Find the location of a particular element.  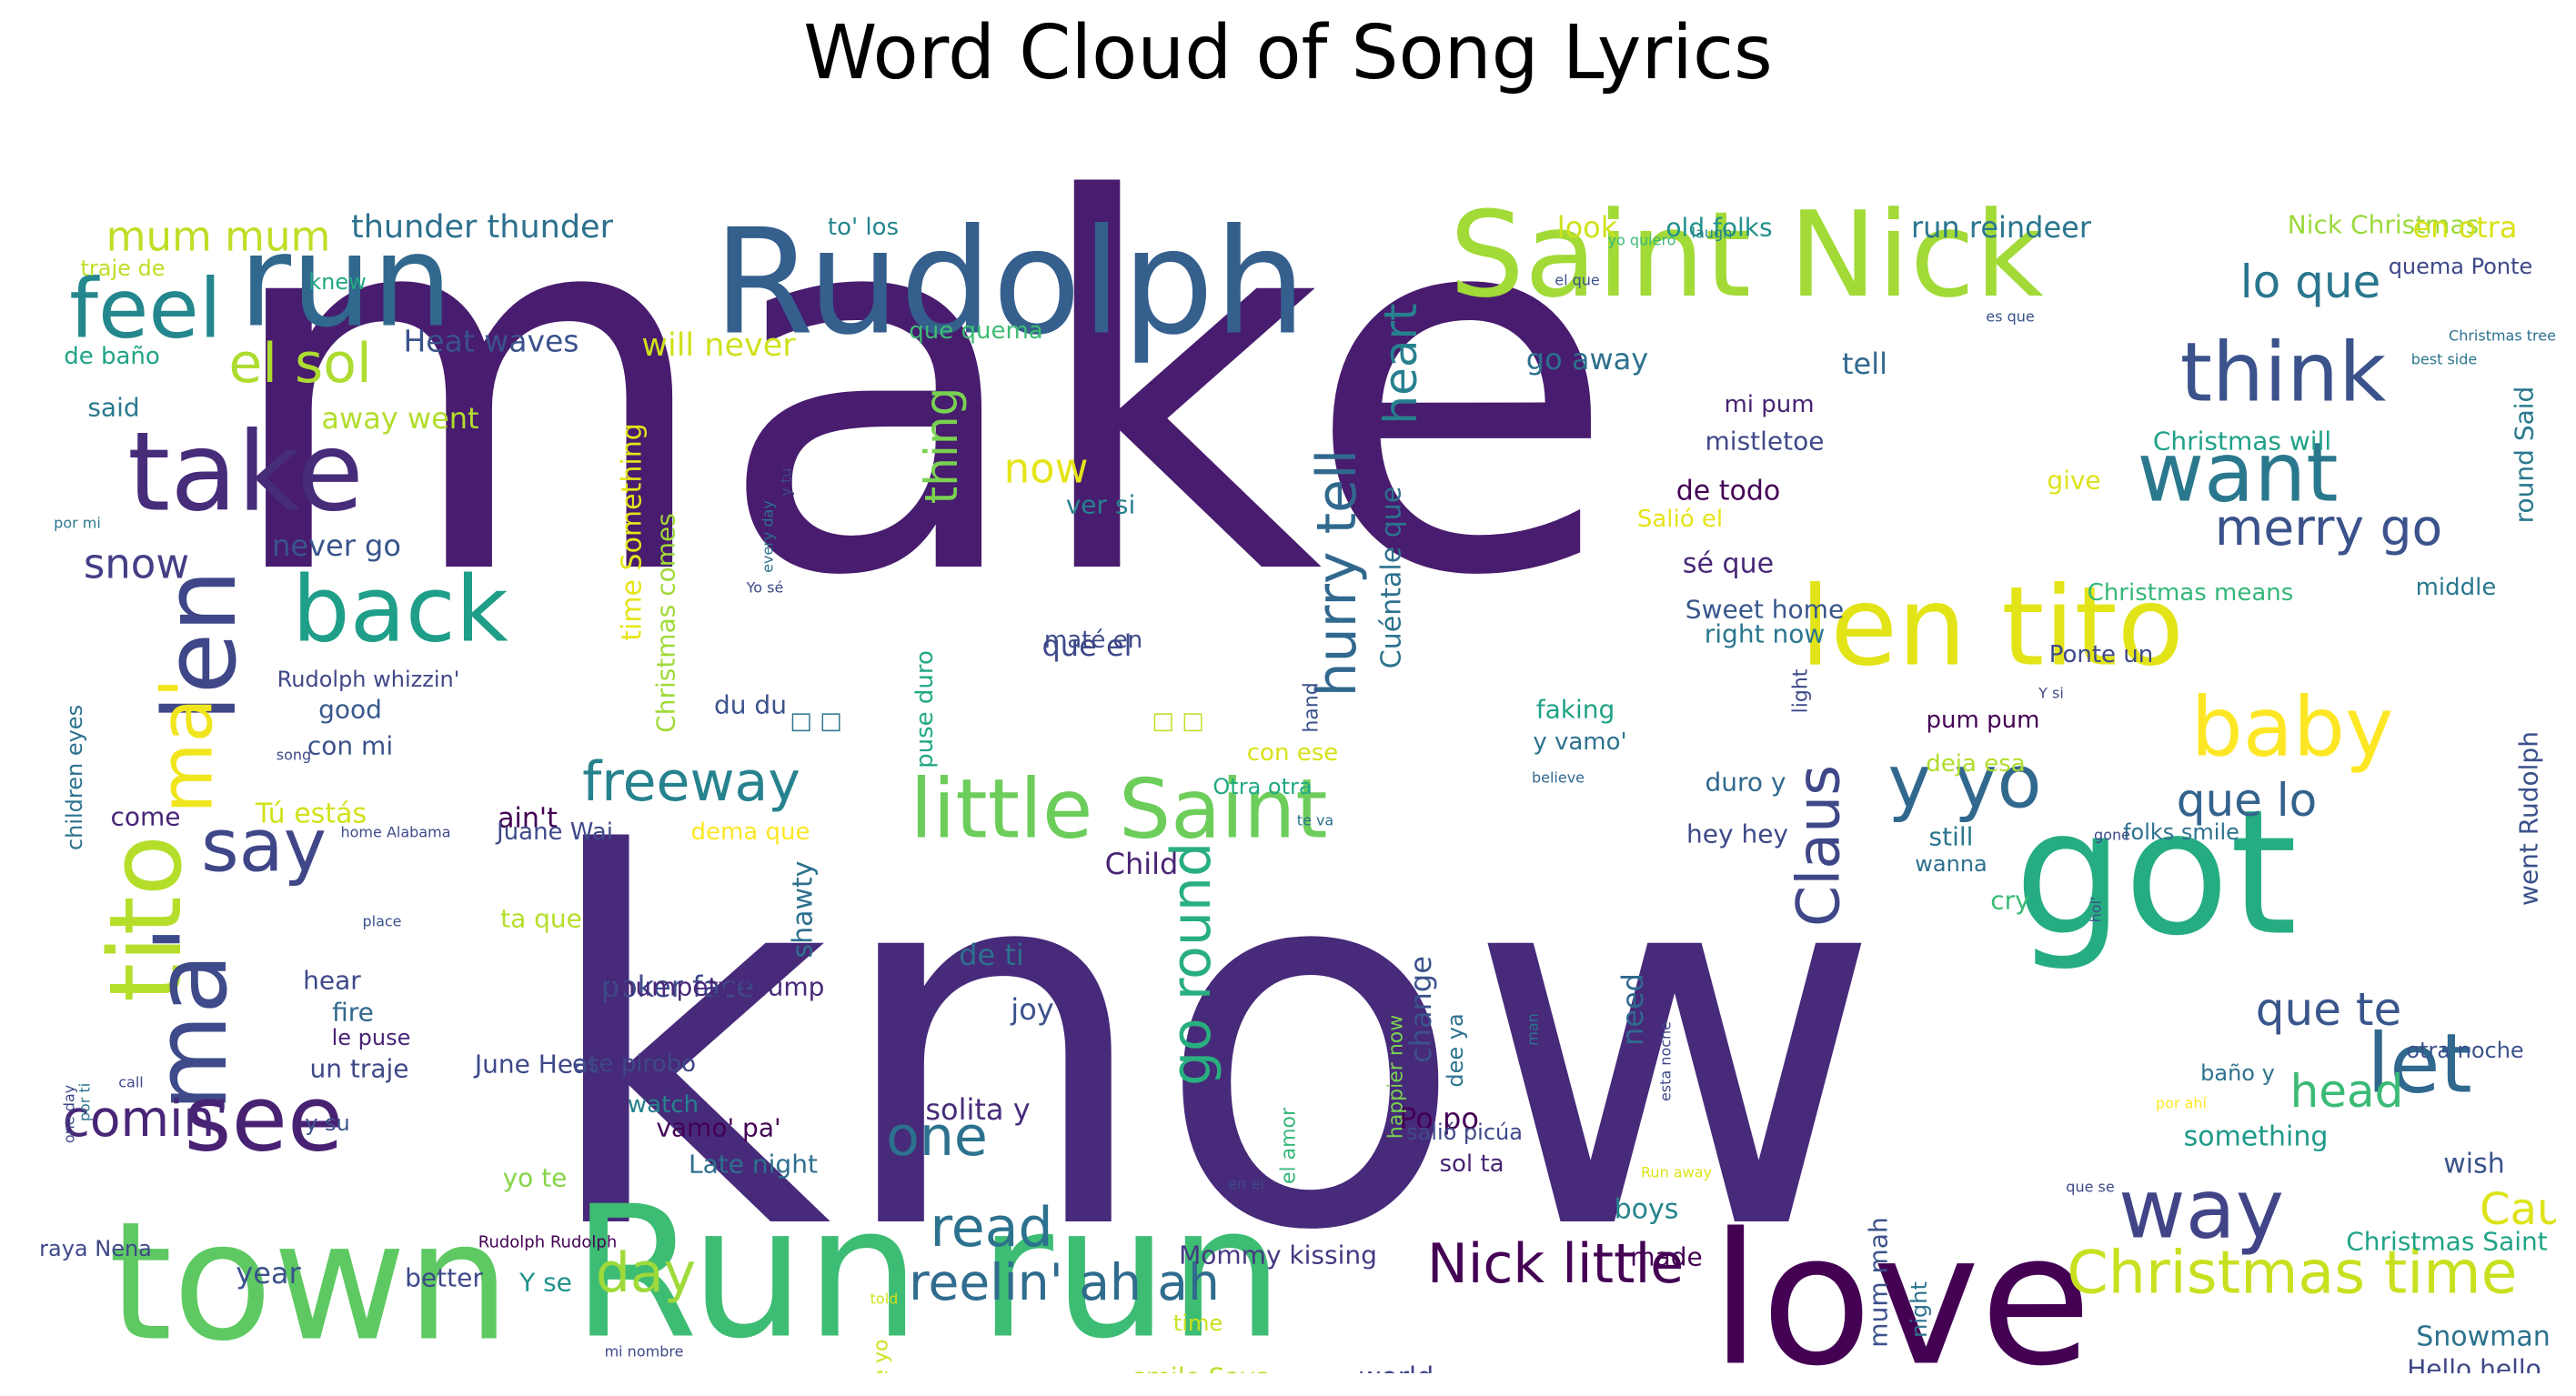

word-better: better is located at coordinates (444, 1278).